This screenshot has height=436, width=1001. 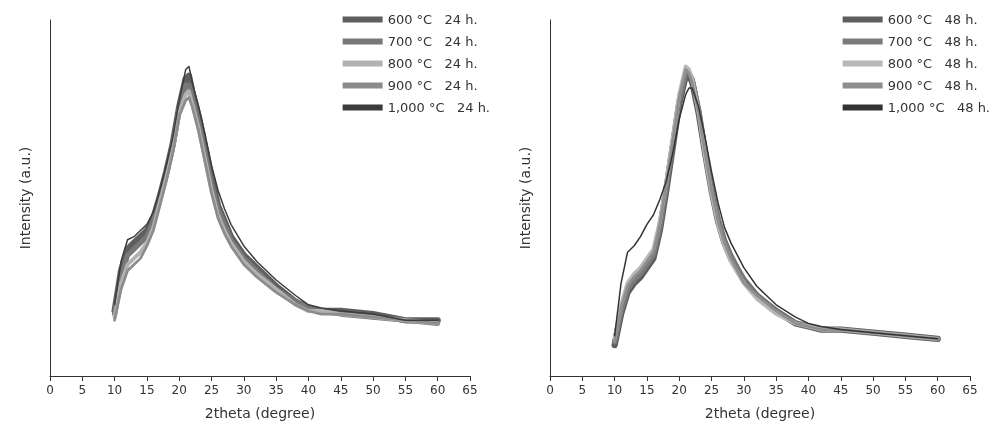 What do you see at coordinates (932, 41) in the screenshot?
I see `legend-label: 700 °C 48 h.` at bounding box center [932, 41].